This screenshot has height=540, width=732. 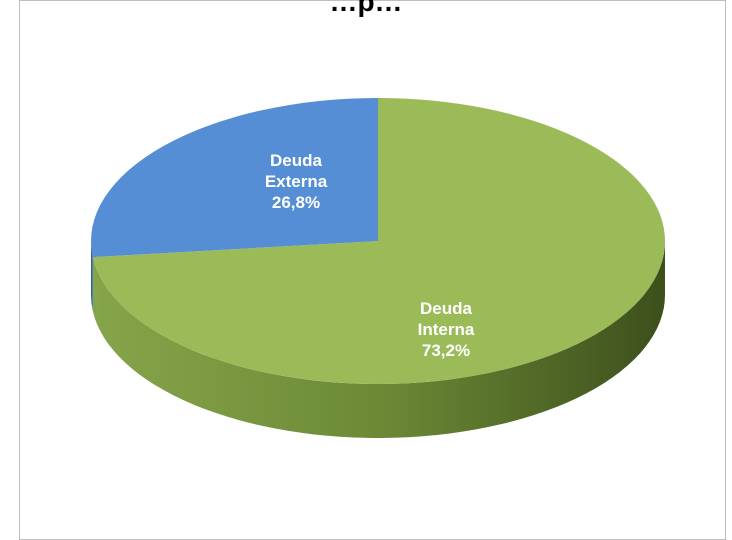 What do you see at coordinates (92, 276) in the screenshot?
I see `pie-slice-side` at bounding box center [92, 276].